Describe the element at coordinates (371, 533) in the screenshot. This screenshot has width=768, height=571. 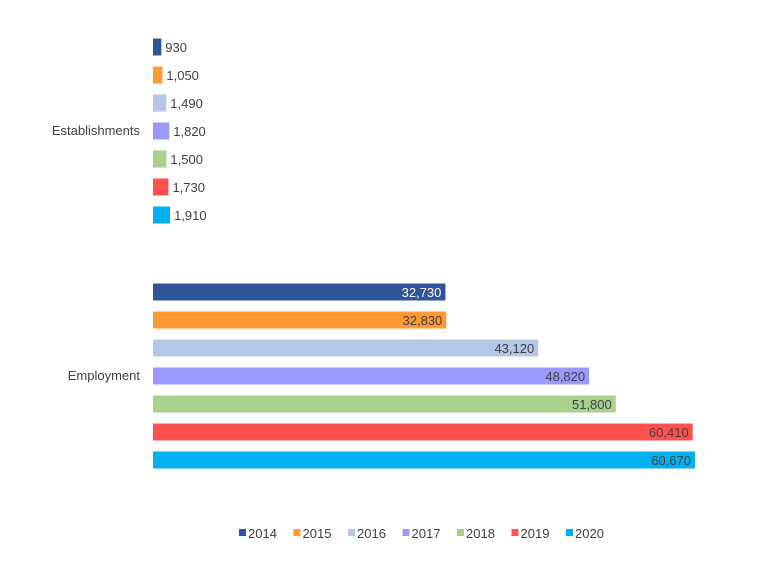
I see `legend-label-2016: 2016` at that location.